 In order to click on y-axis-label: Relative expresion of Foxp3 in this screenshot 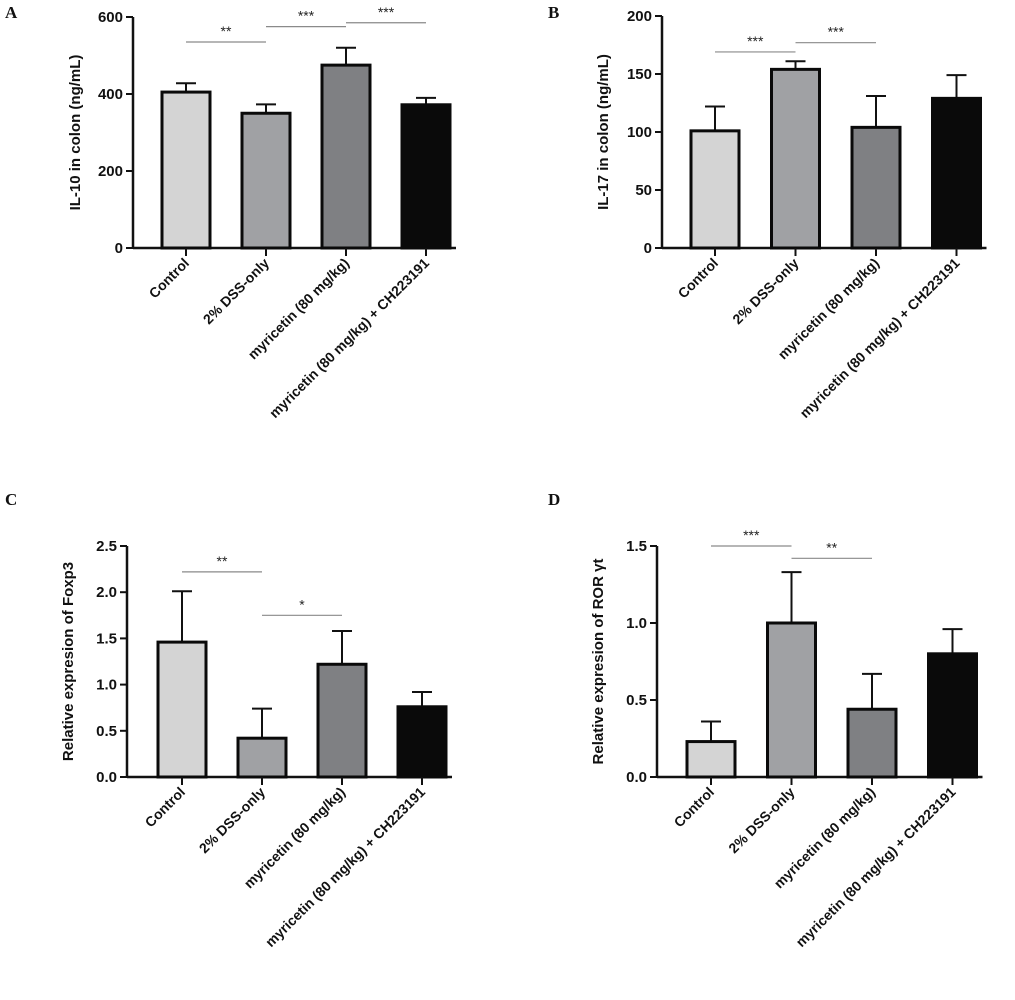, I will do `click(68, 661)`.